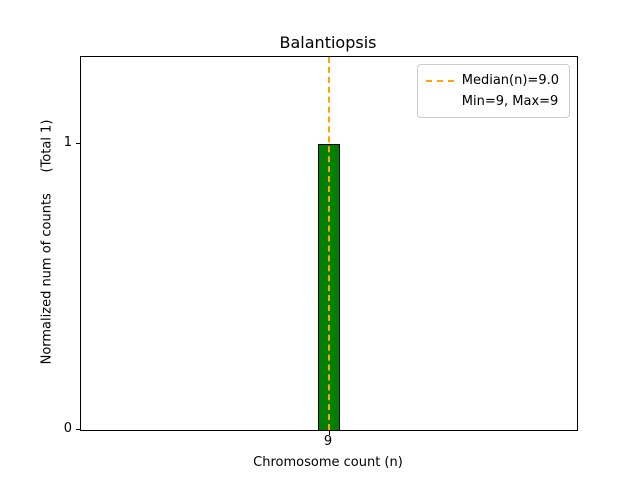 Image resolution: width=640 pixels, height=480 pixels. What do you see at coordinates (493, 91) in the screenshot?
I see `legend: Median(n)=9.0 Min=9, Max=9` at bounding box center [493, 91].